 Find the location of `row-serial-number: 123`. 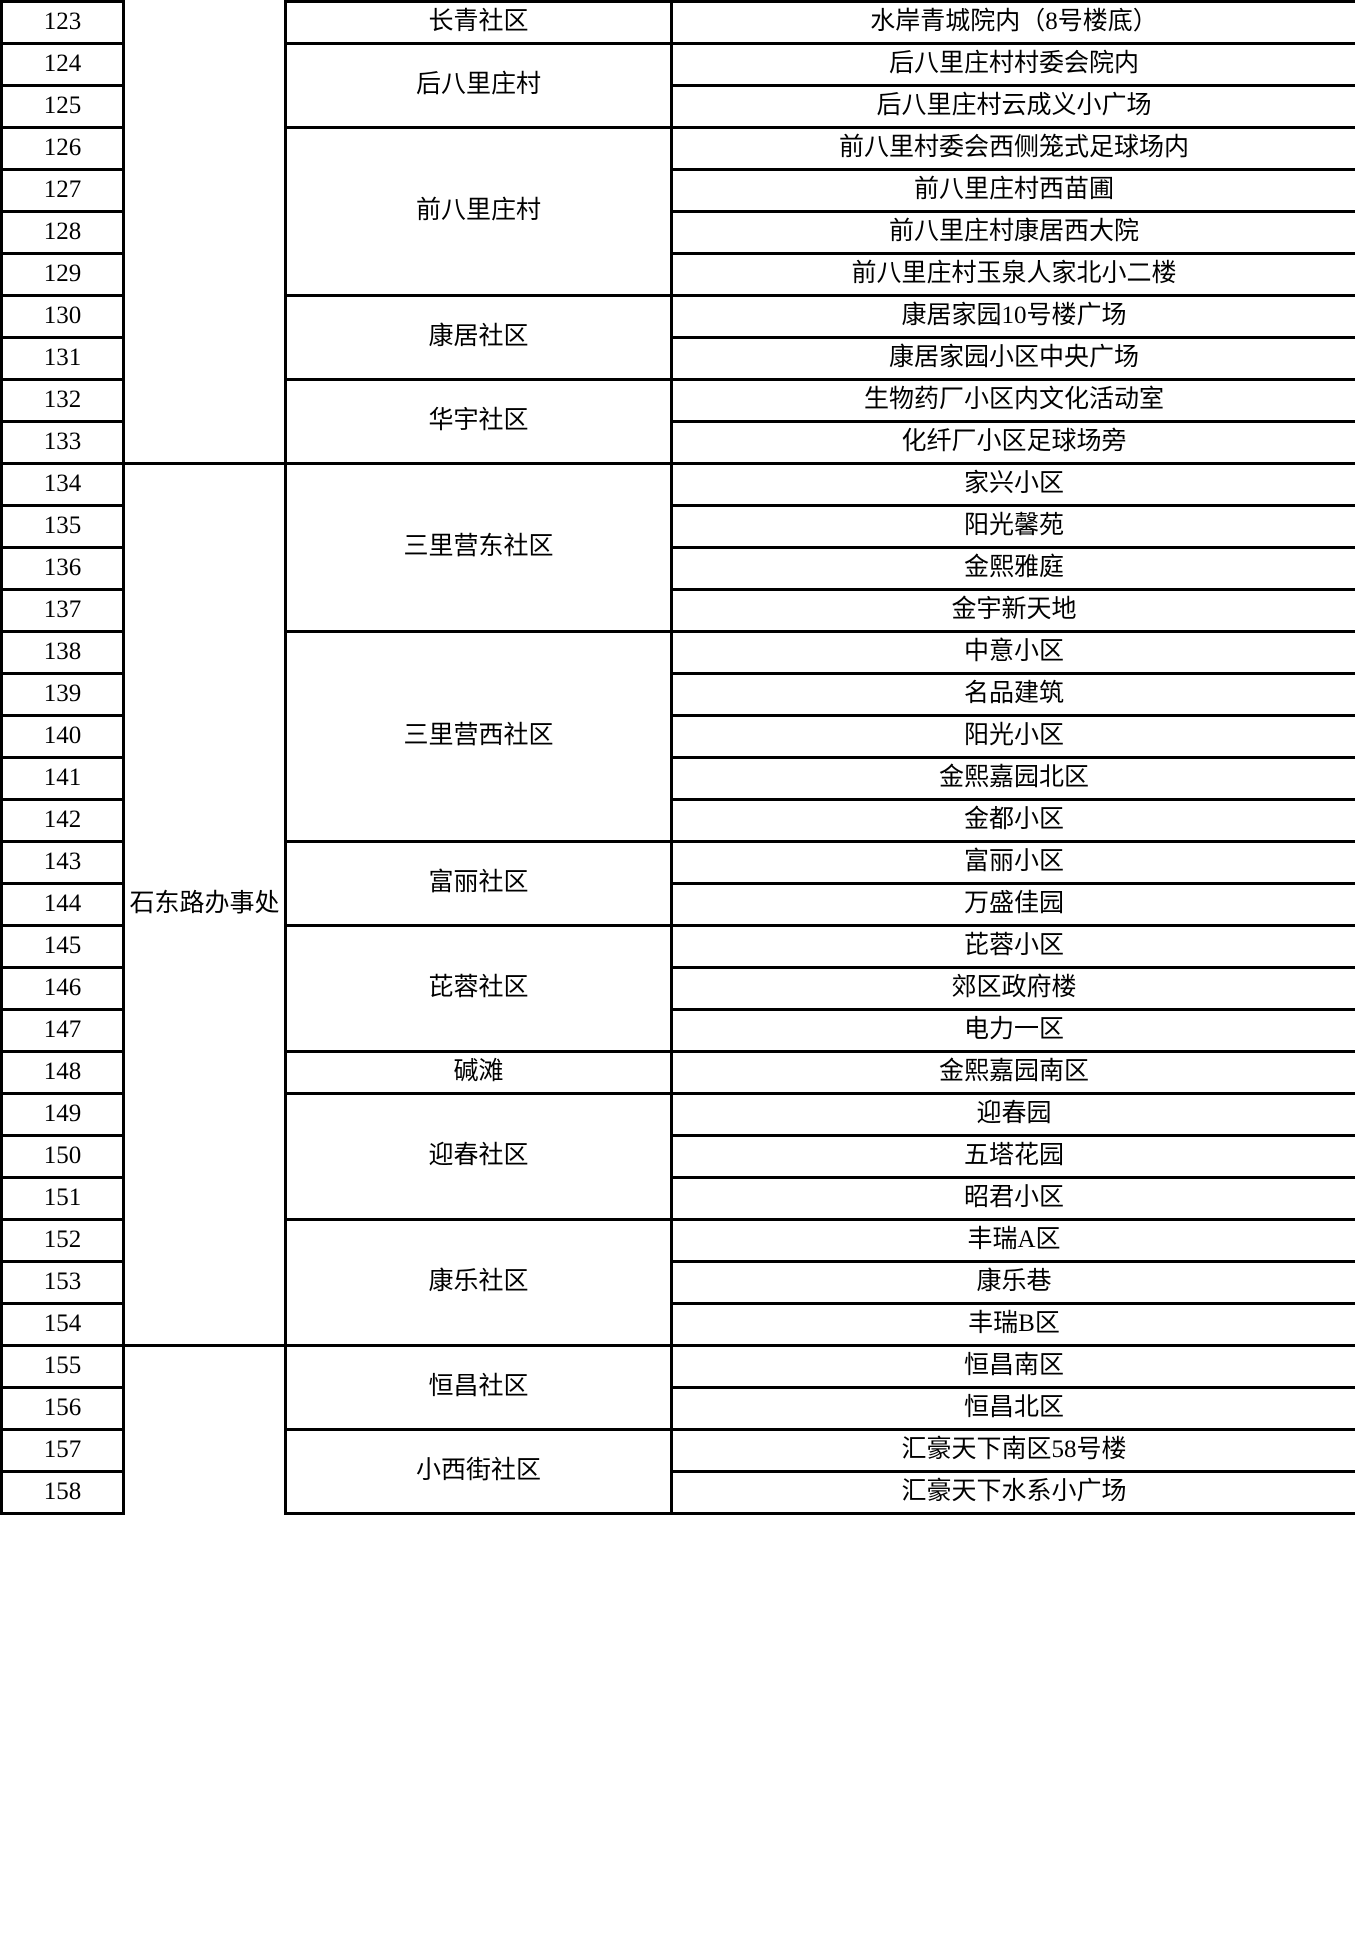

row-serial-number: 123 is located at coordinates (62, 22).